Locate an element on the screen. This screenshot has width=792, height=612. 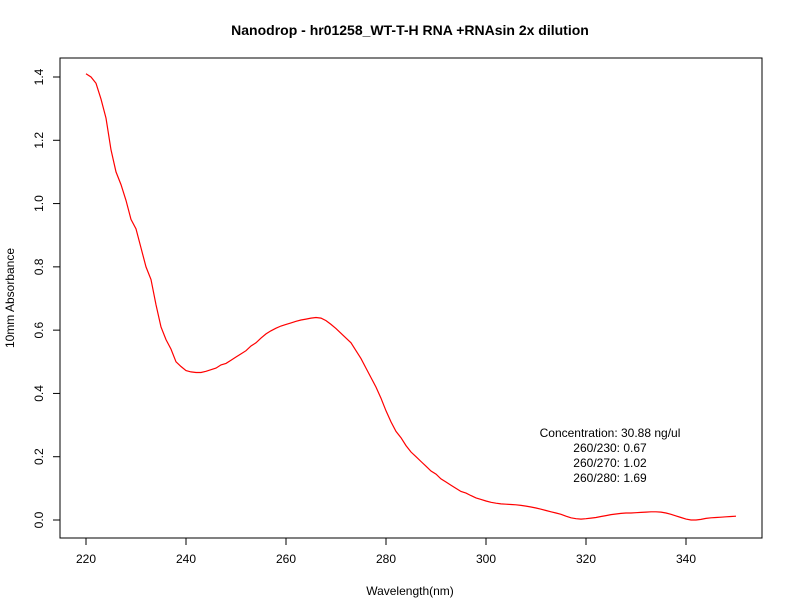
x-axis-label: Wavelength(nm) is located at coordinates (410, 591).